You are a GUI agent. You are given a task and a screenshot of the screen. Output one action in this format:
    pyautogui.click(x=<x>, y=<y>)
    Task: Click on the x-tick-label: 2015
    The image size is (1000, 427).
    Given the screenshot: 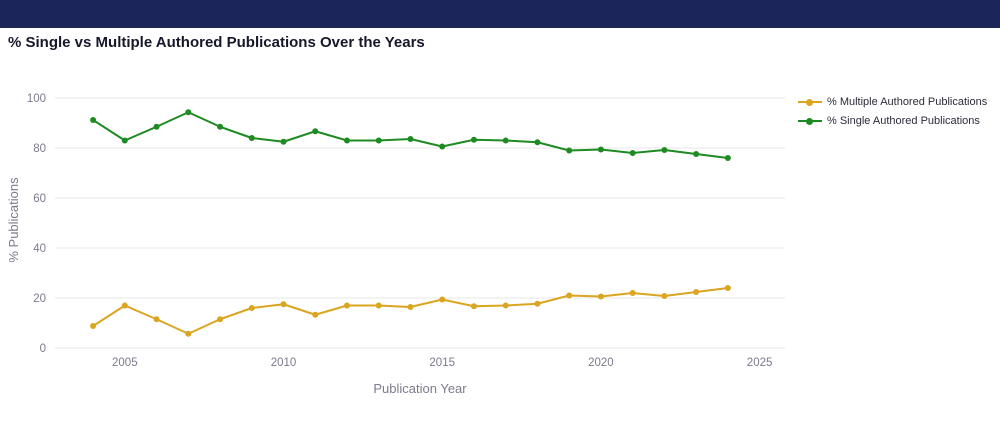 What is the action you would take?
    pyautogui.click(x=442, y=363)
    